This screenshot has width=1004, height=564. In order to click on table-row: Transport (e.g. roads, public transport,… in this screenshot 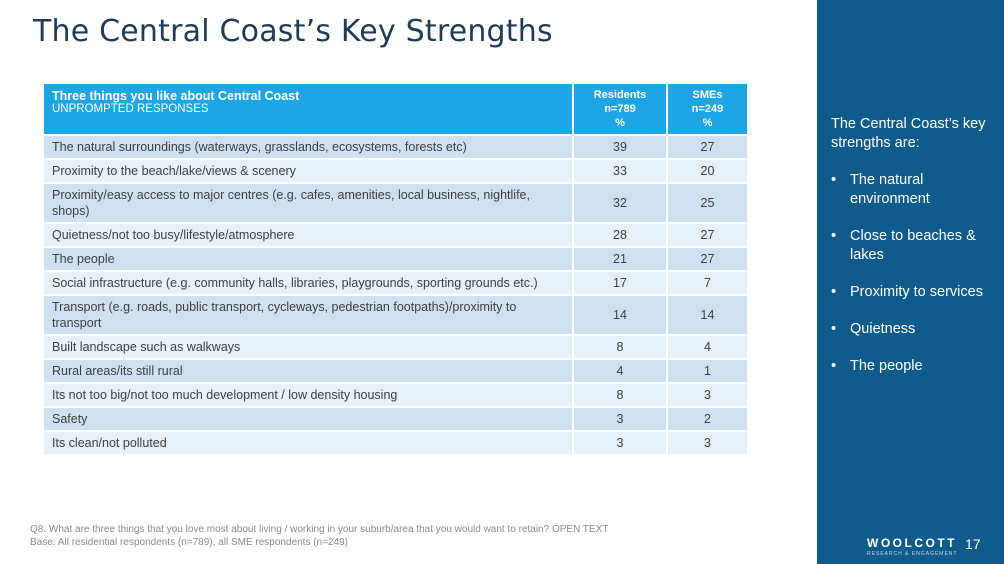, I will do `click(395, 315)`.